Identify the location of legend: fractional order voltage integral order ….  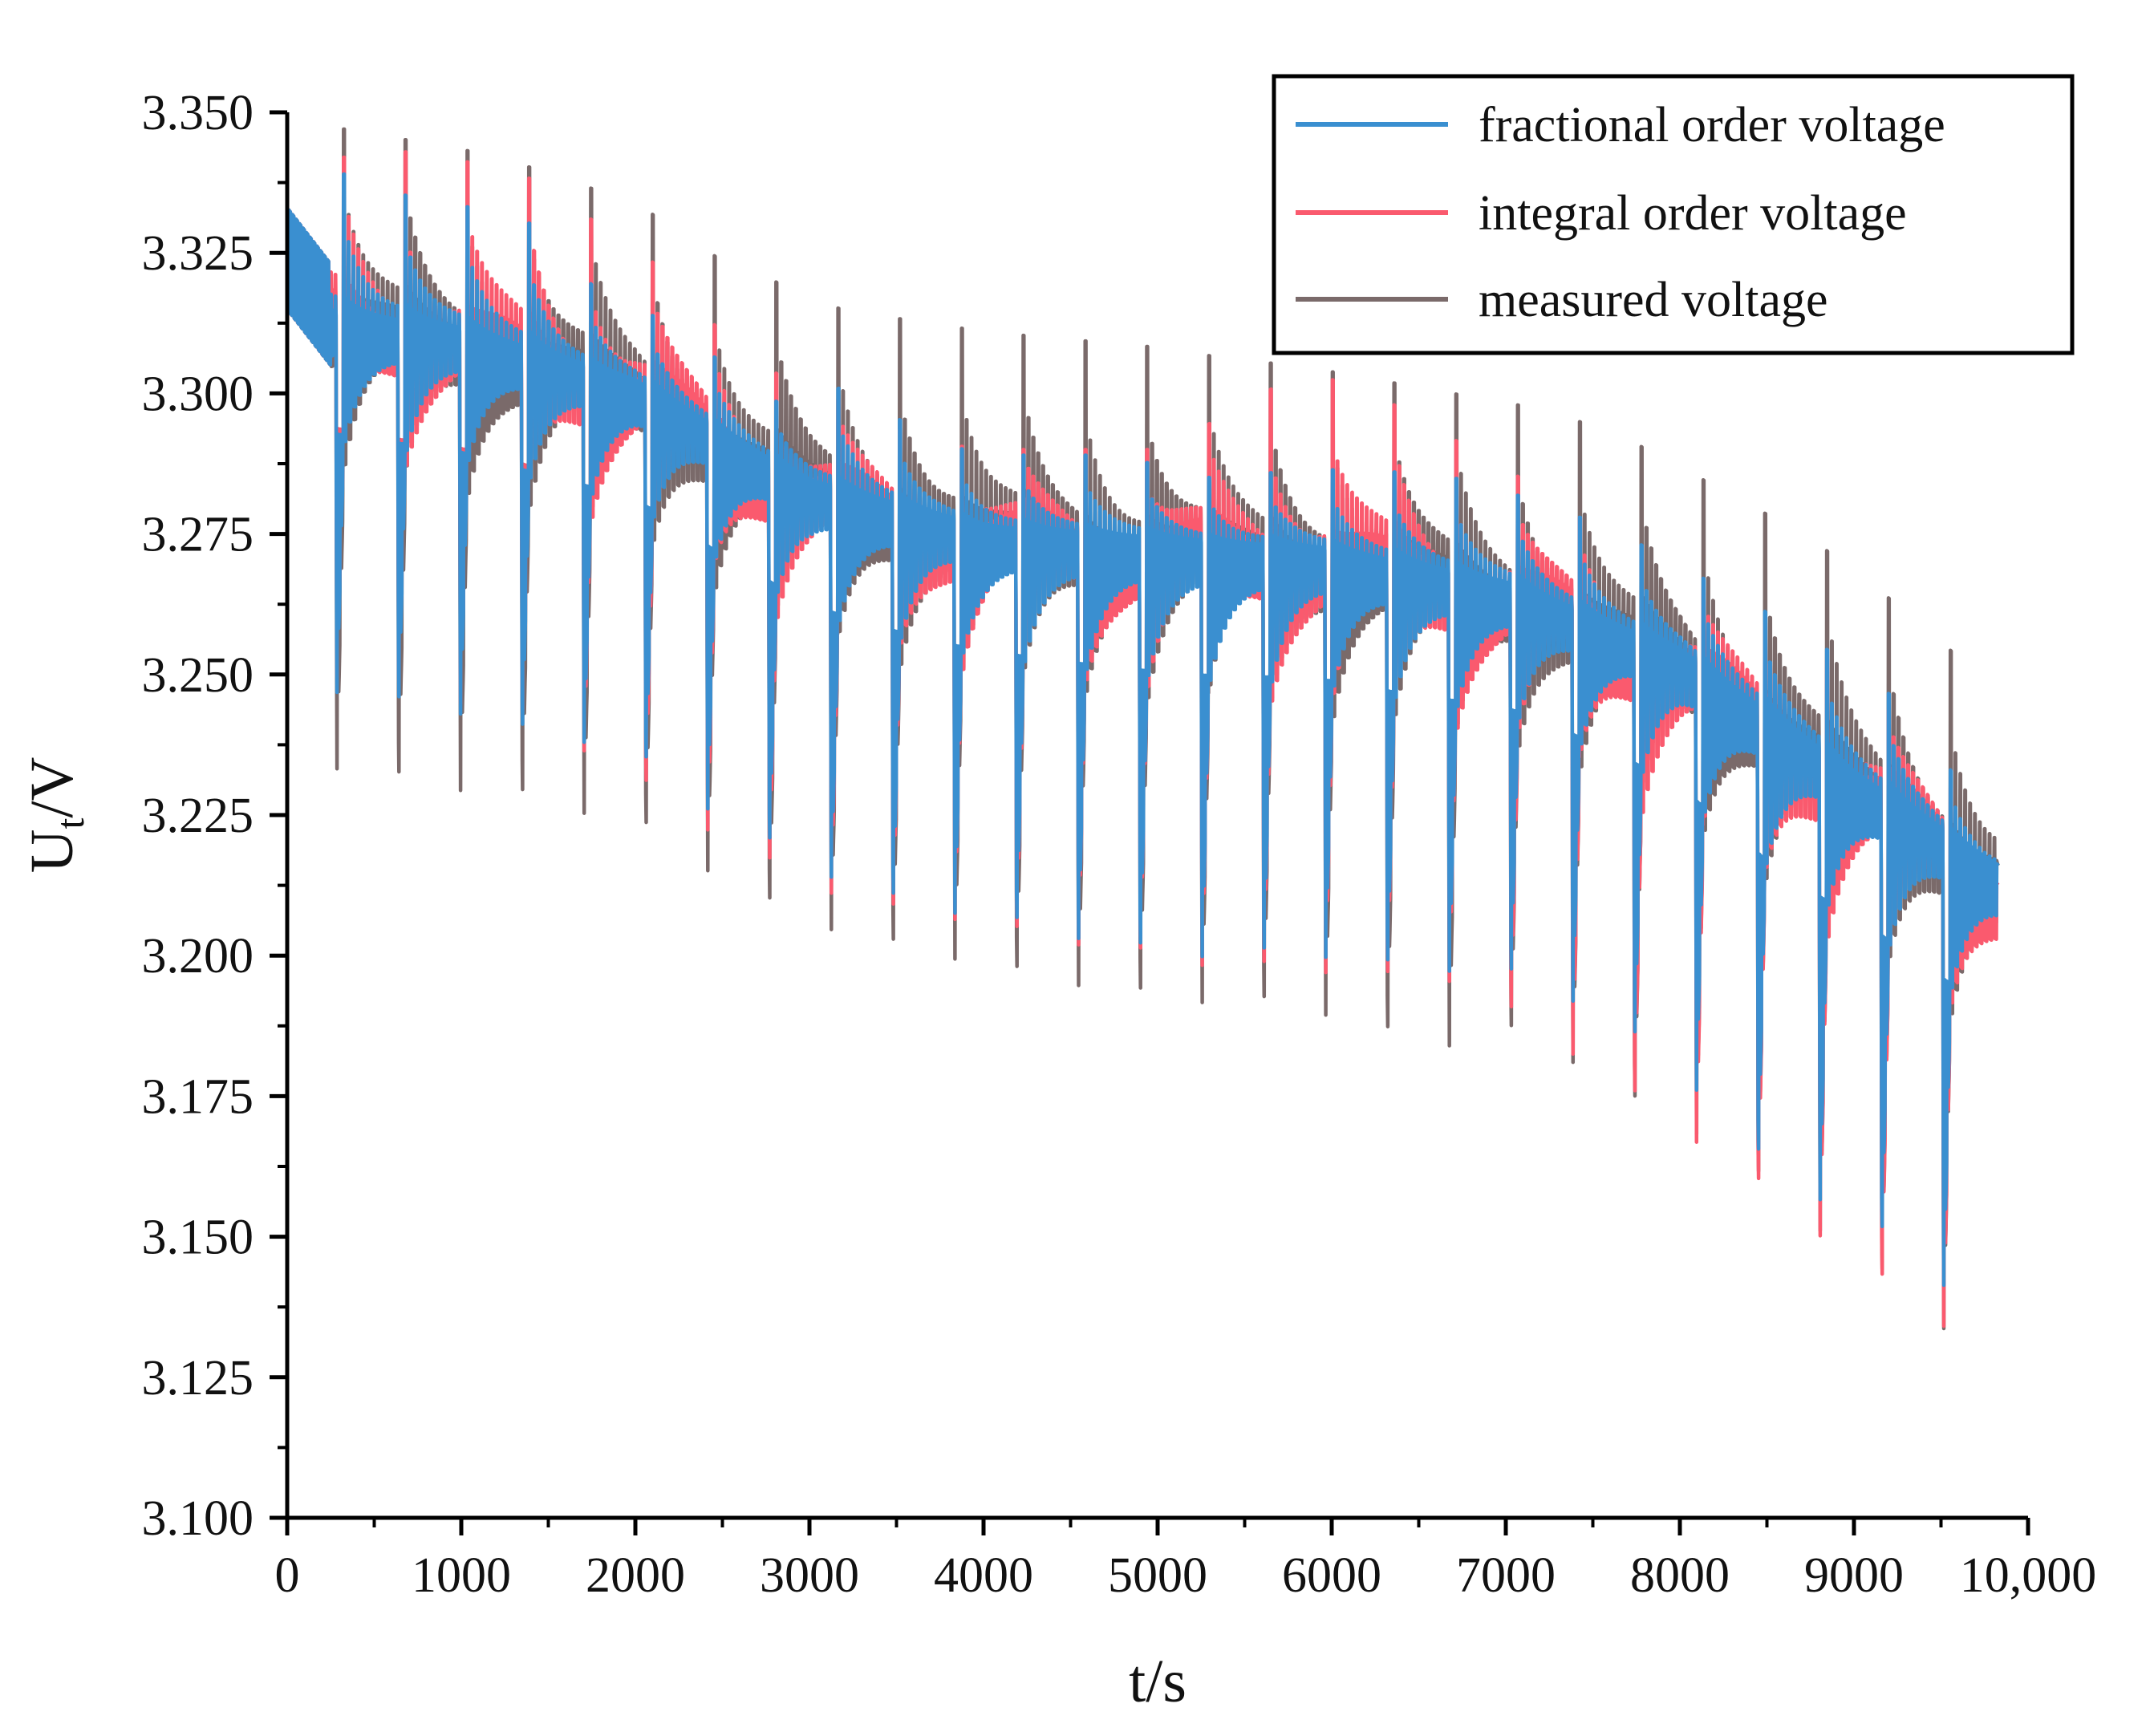
(1674, 215).